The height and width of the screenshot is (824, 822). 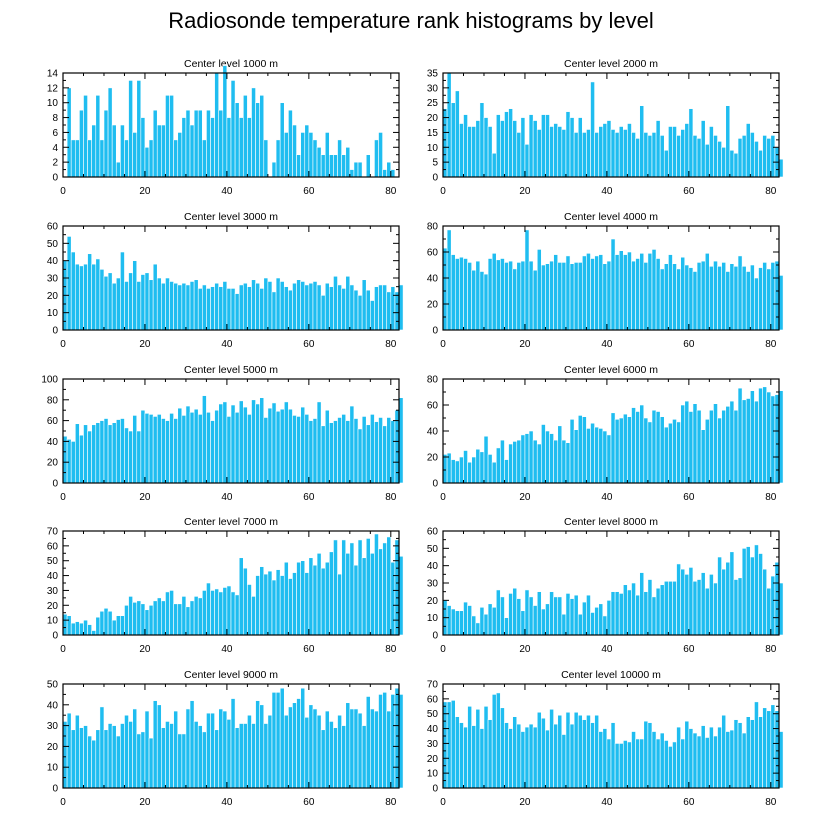 What do you see at coordinates (611, 64) in the screenshot?
I see `panel-title: Center level 2000 m` at bounding box center [611, 64].